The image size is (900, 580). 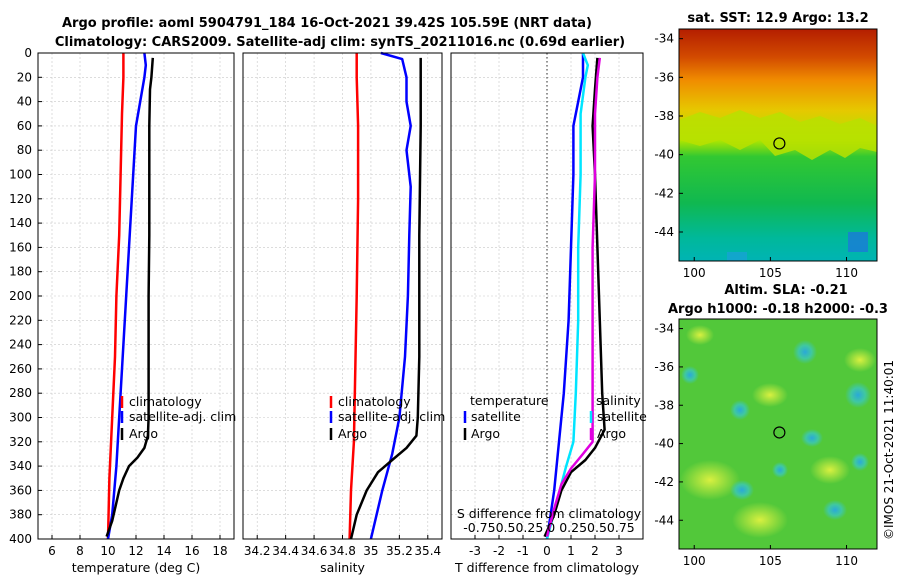 I want to click on y-tick-label: 260, so click(x=20, y=369).